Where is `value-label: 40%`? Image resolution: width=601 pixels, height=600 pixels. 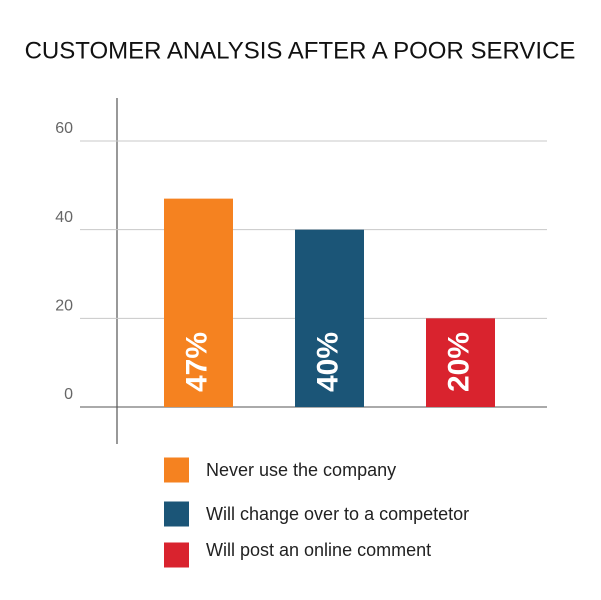 value-label: 40% is located at coordinates (327, 362).